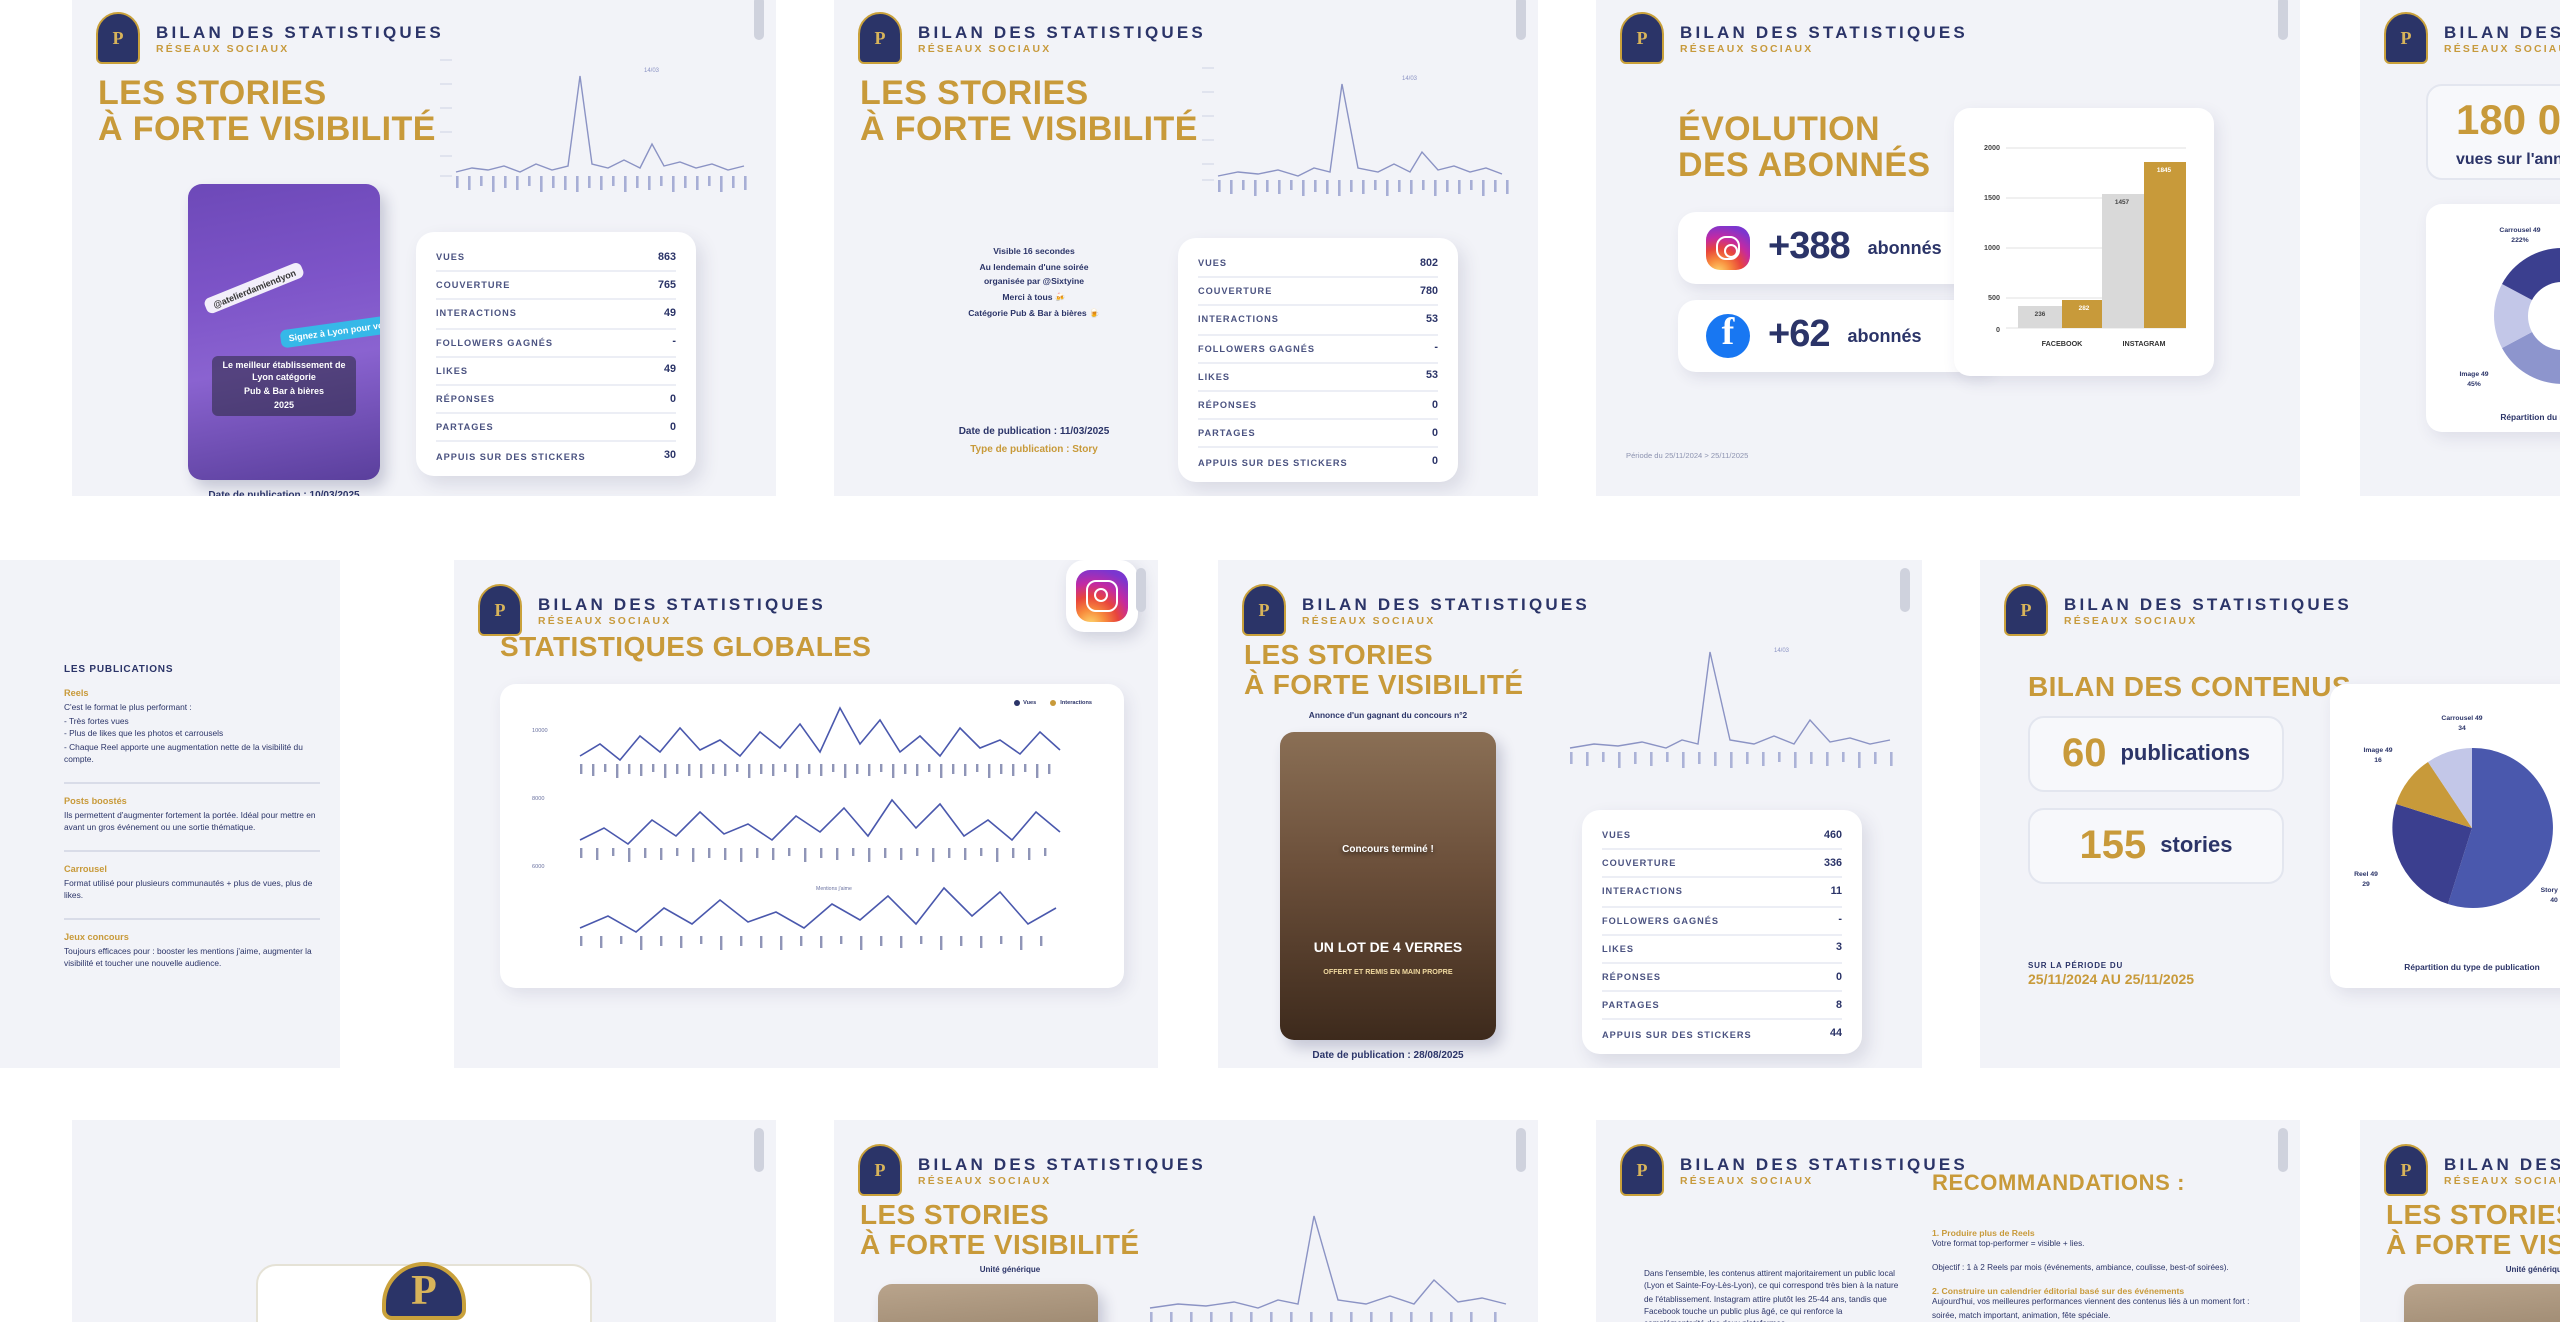 The width and height of the screenshot is (2560, 1322). Describe the element at coordinates (96, 936) in the screenshot. I see `section-title-jeux: Jeux concours` at that location.